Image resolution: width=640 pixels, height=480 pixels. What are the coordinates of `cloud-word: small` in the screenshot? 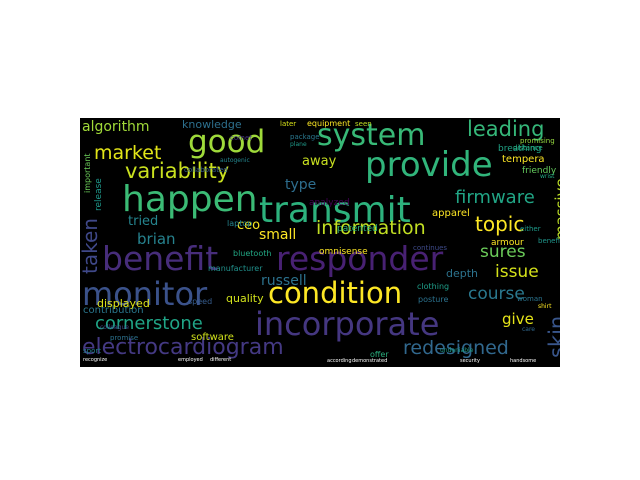 It's located at (278, 235).